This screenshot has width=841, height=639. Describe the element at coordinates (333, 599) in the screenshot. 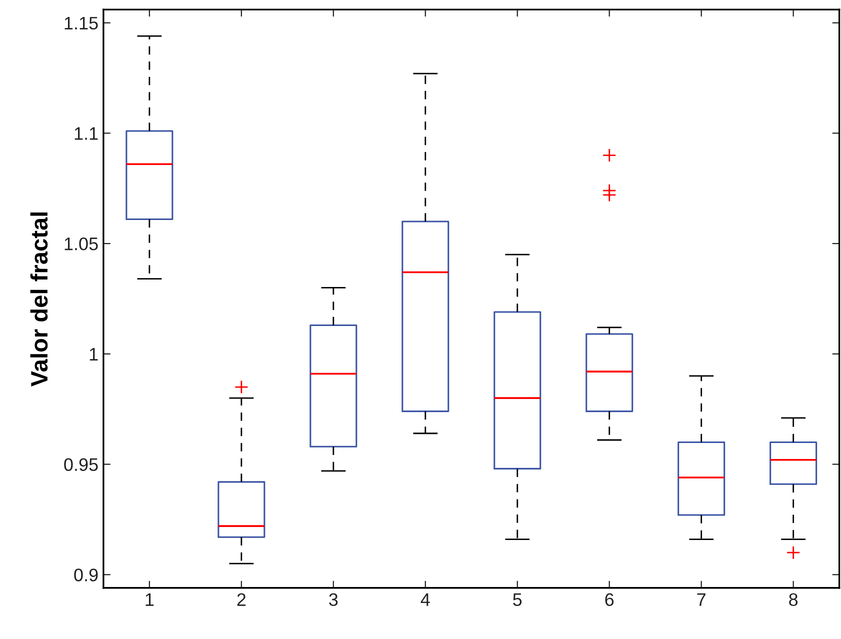

I see `x-tick-label: 3` at that location.